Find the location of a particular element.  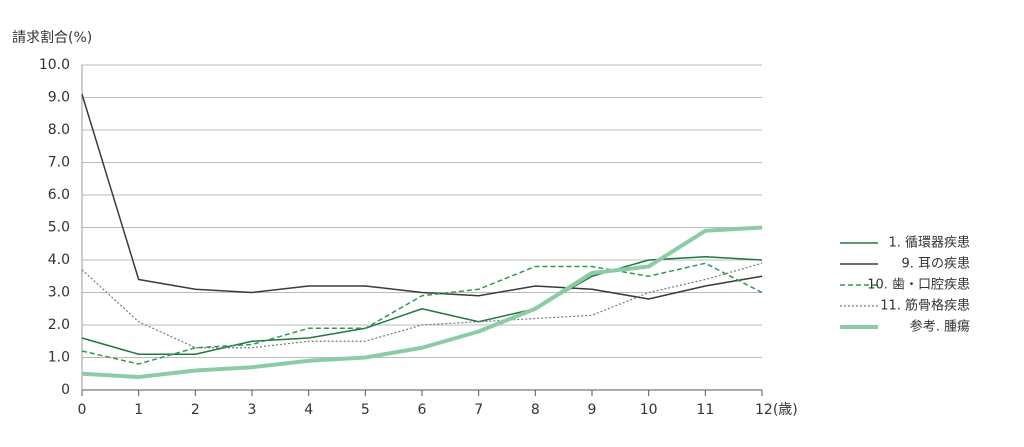

legend-label: 参考. 腫瘍 is located at coordinates (940, 327).